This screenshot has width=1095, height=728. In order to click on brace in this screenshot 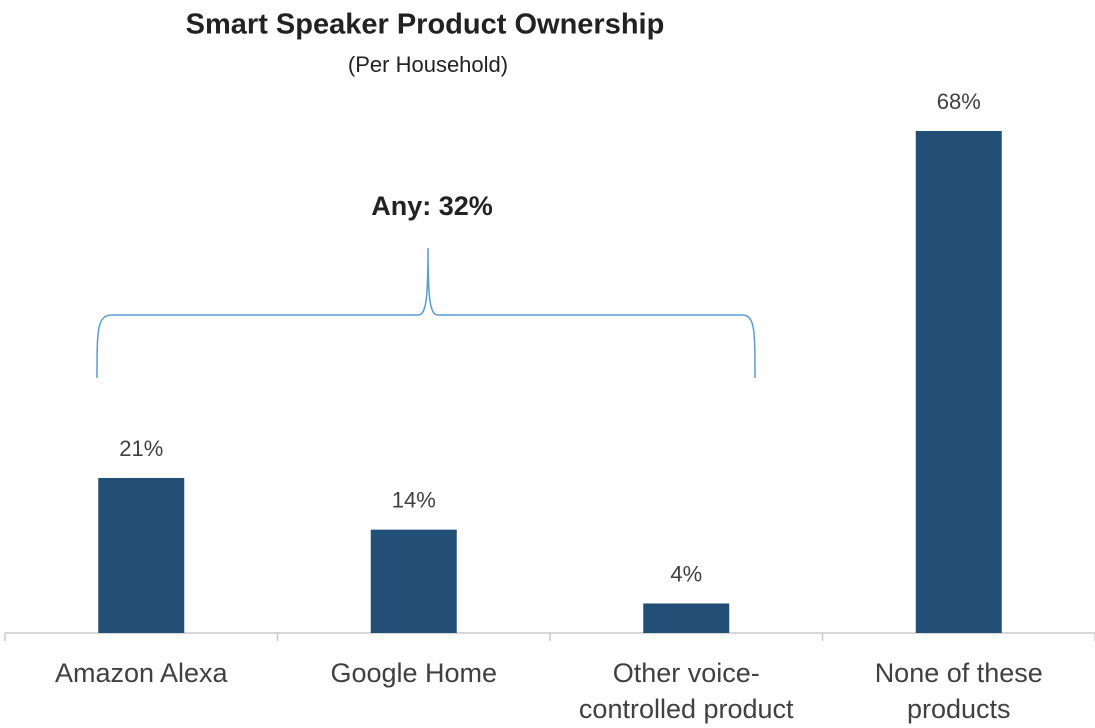, I will do `click(426, 313)`.